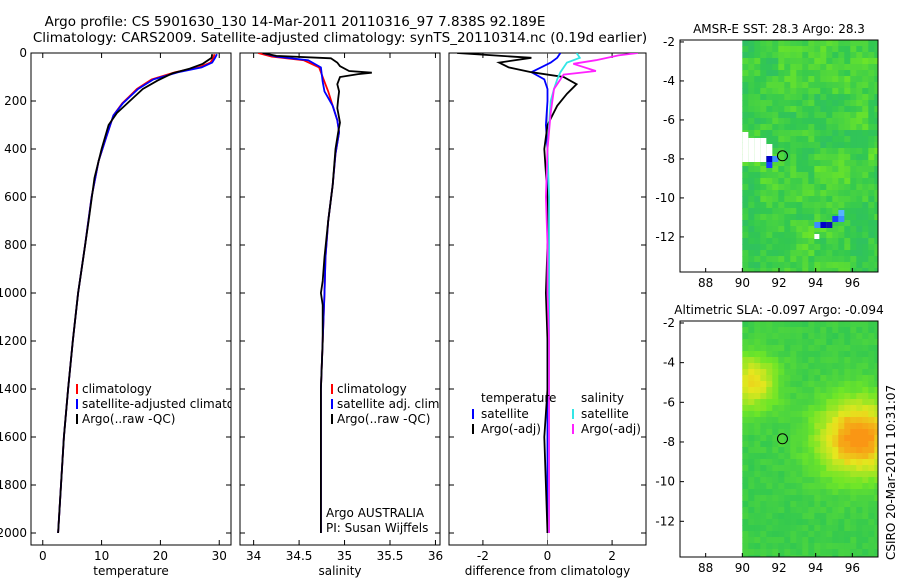  What do you see at coordinates (505, 414) in the screenshot?
I see `difference-legend-temp-label: satellite` at bounding box center [505, 414].